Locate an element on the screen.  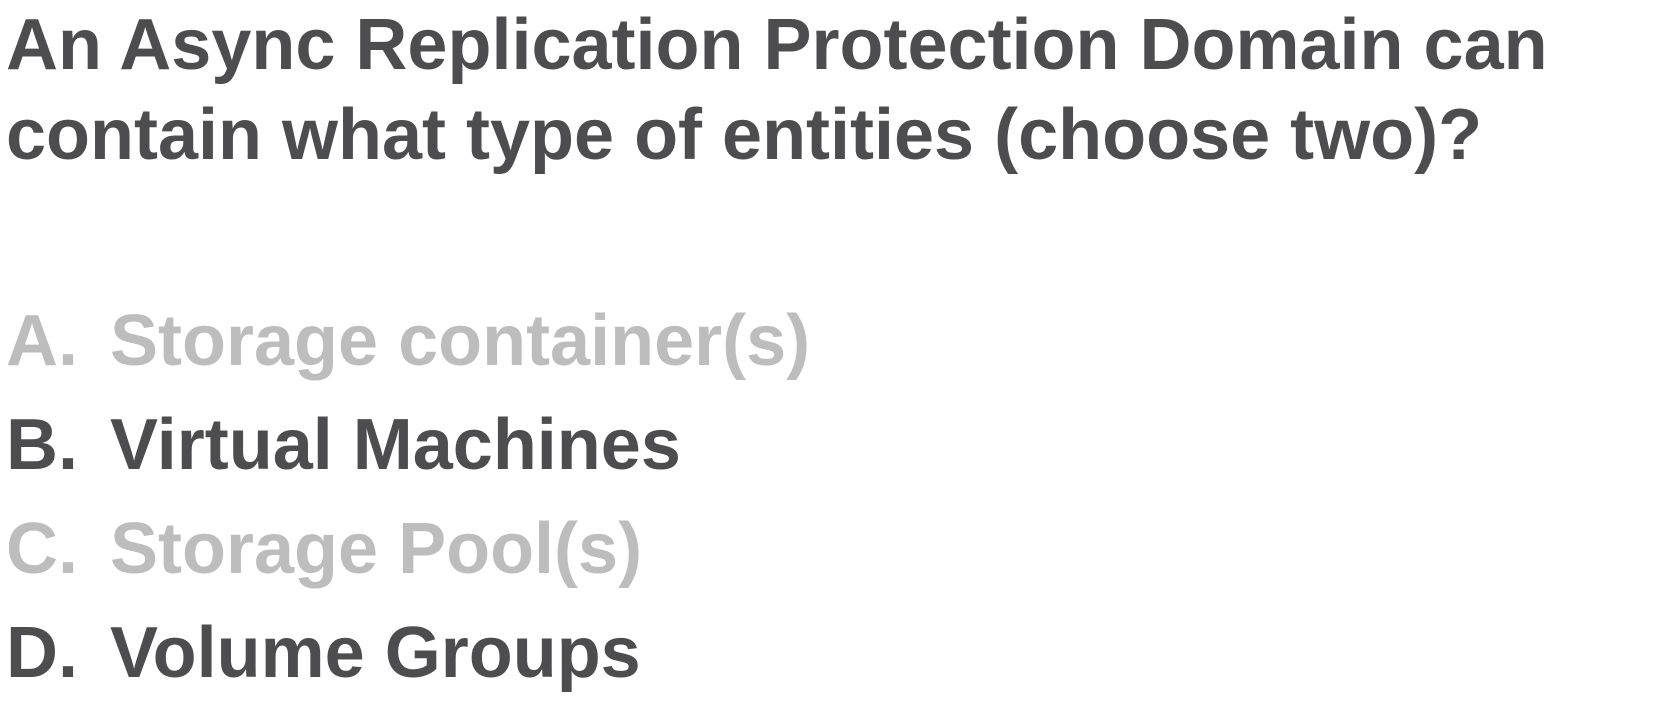
option-text: Storage Pool(s) is located at coordinates (376, 549).